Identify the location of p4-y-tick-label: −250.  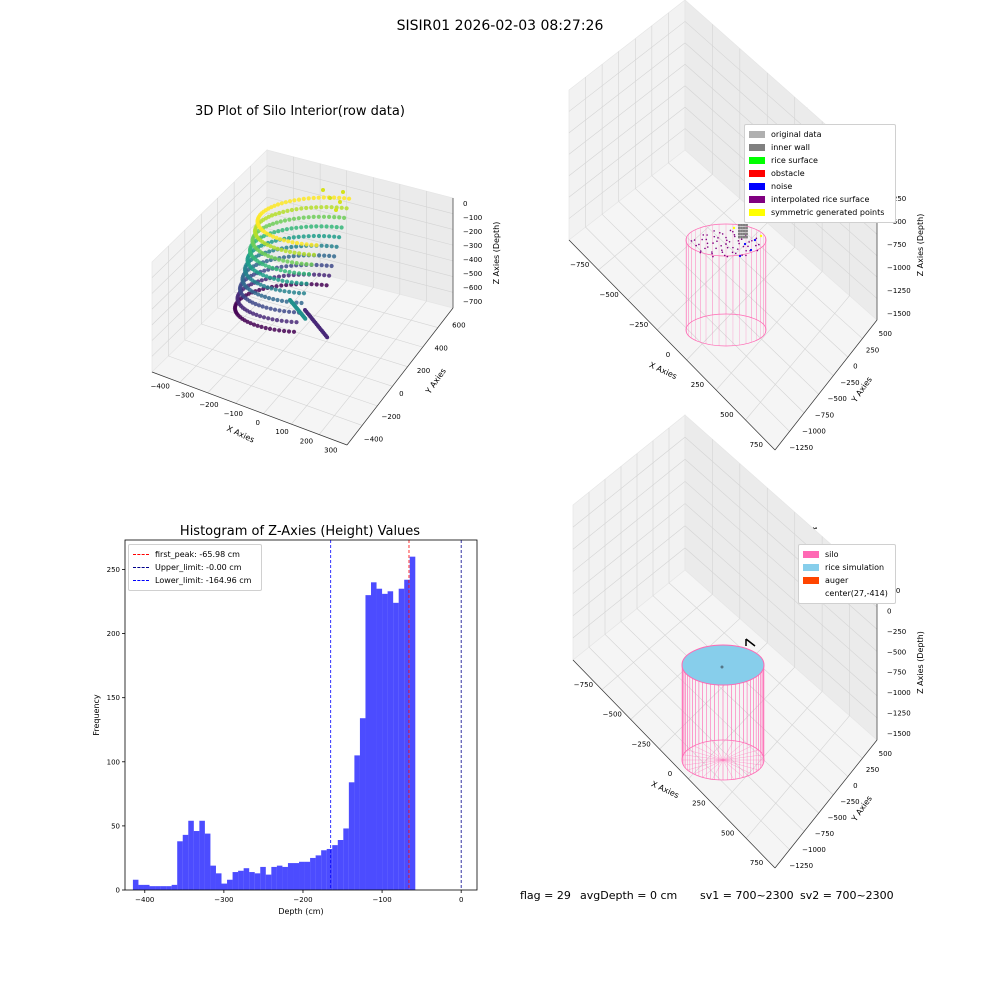
(849, 802).